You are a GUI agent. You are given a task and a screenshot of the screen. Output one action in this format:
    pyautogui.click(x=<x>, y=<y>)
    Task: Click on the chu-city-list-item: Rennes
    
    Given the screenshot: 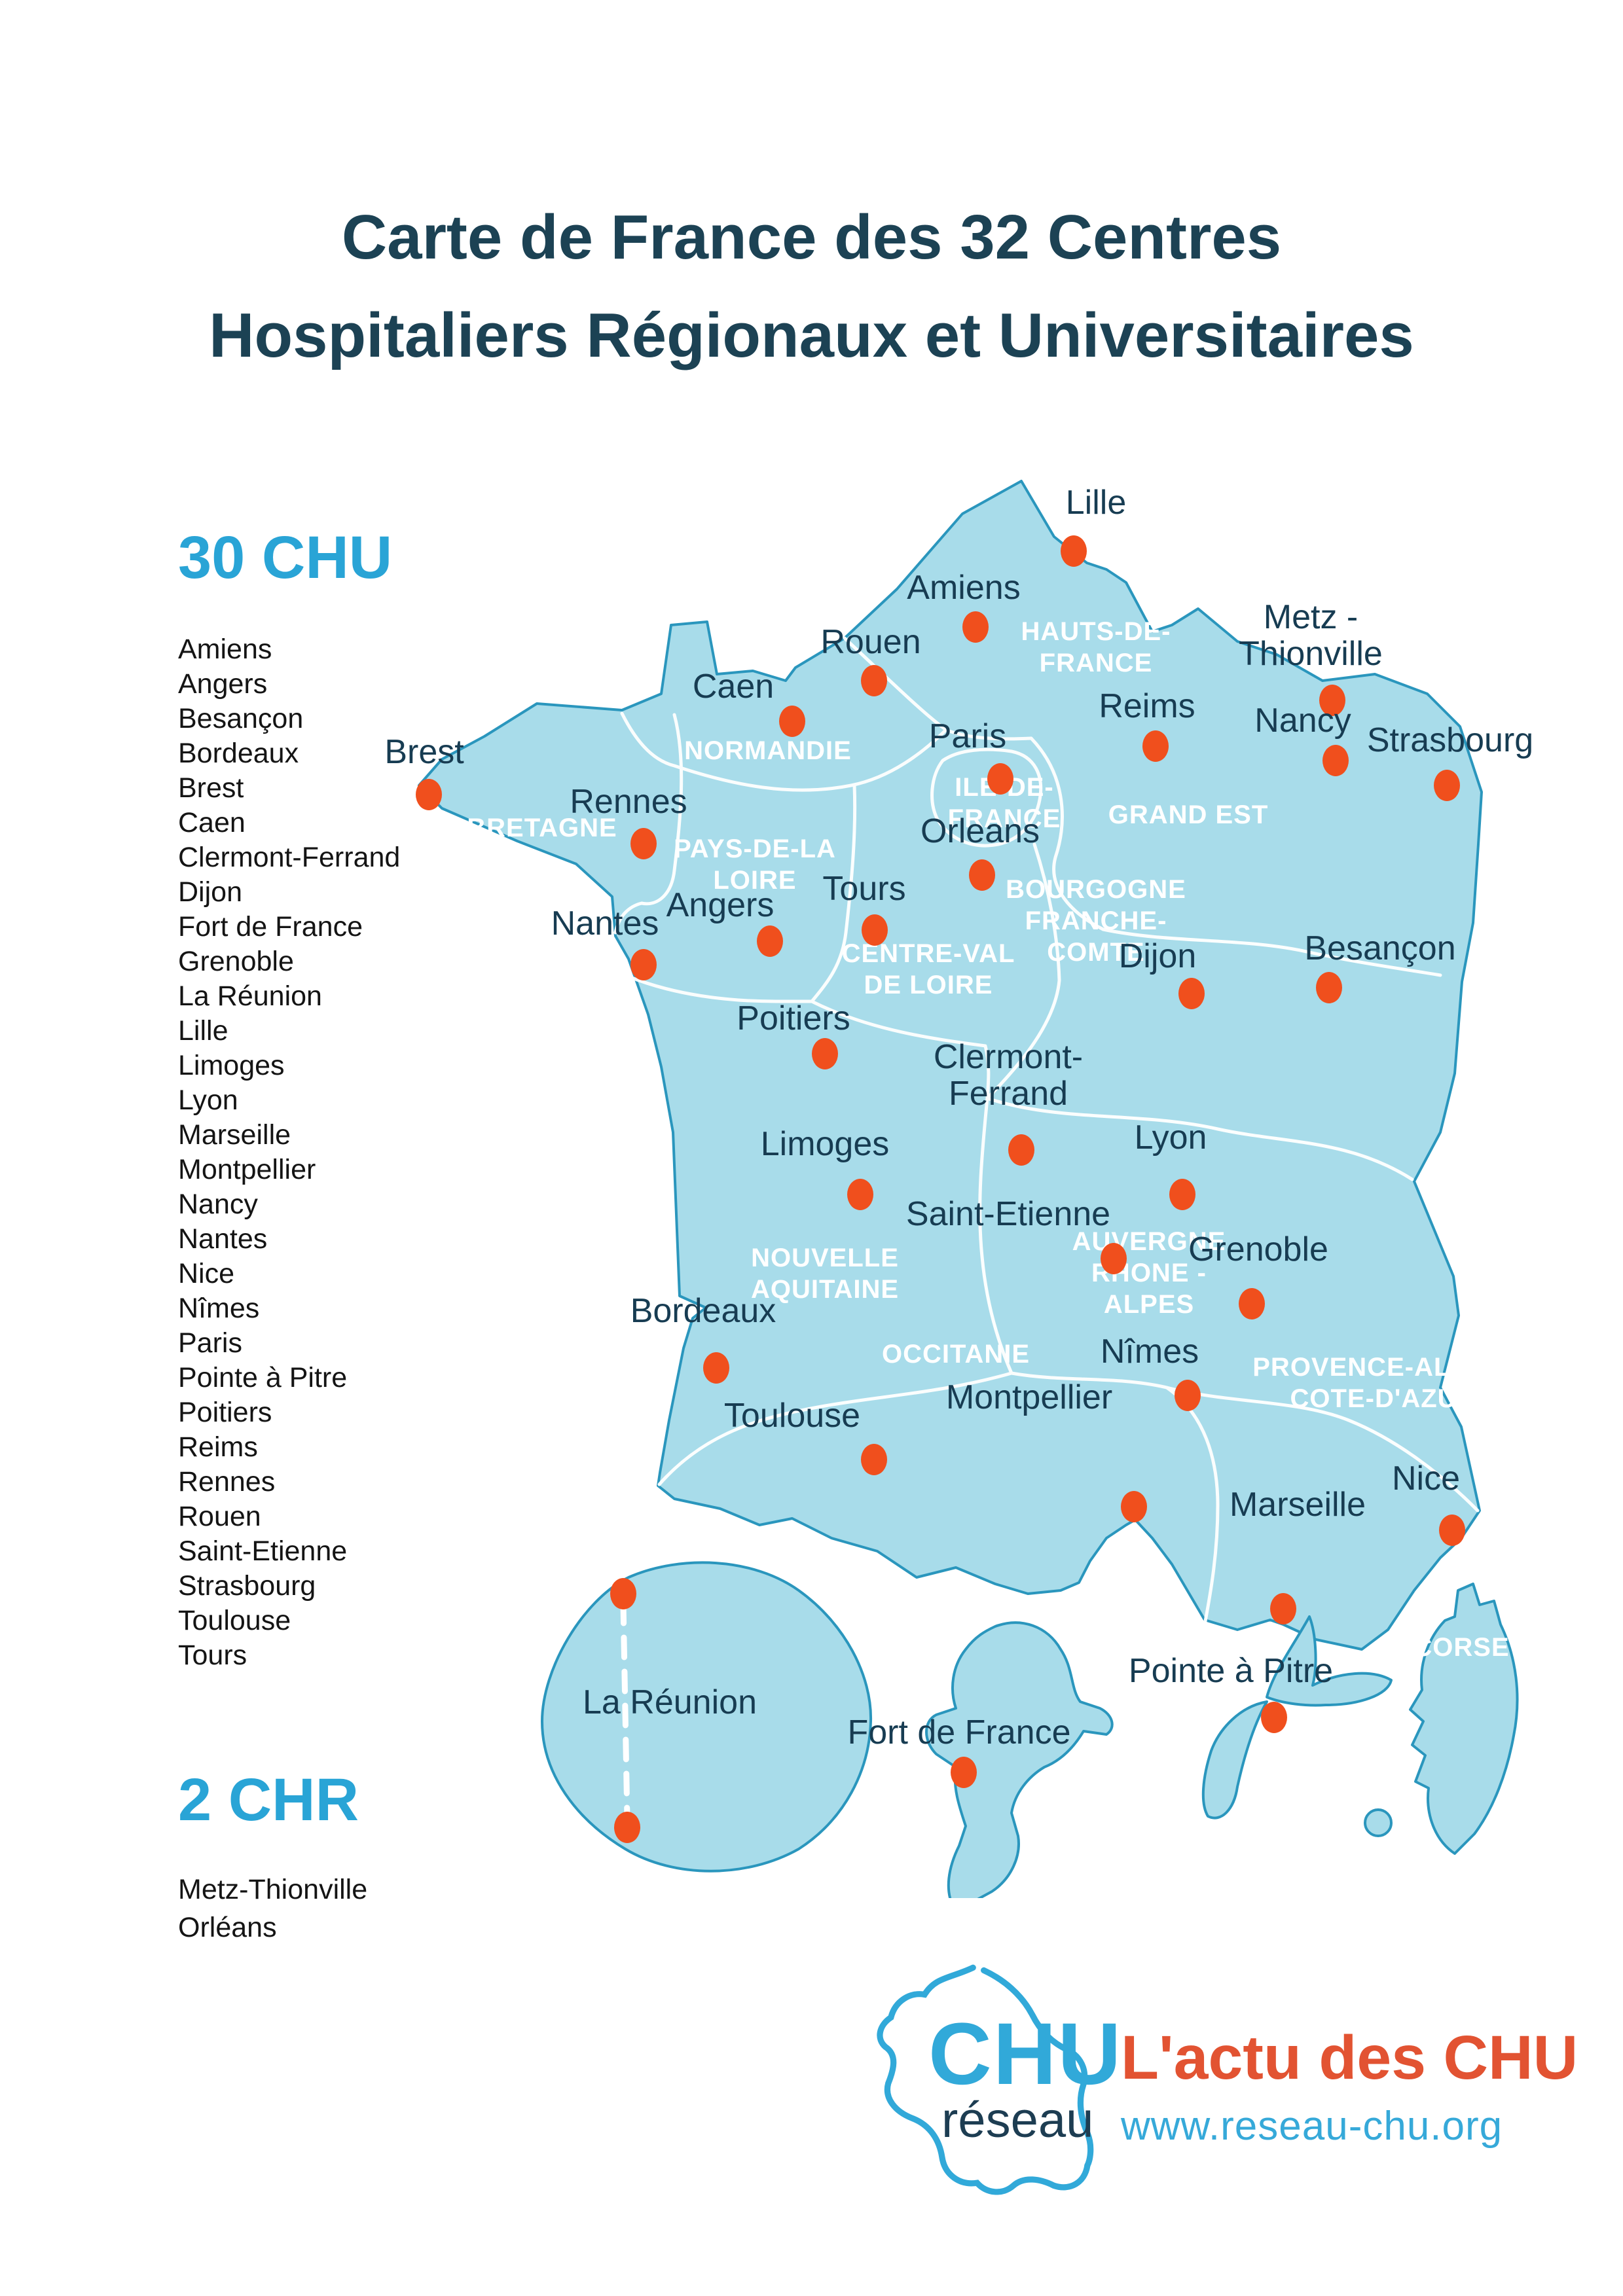 What is the action you would take?
    pyautogui.click(x=227, y=1482)
    